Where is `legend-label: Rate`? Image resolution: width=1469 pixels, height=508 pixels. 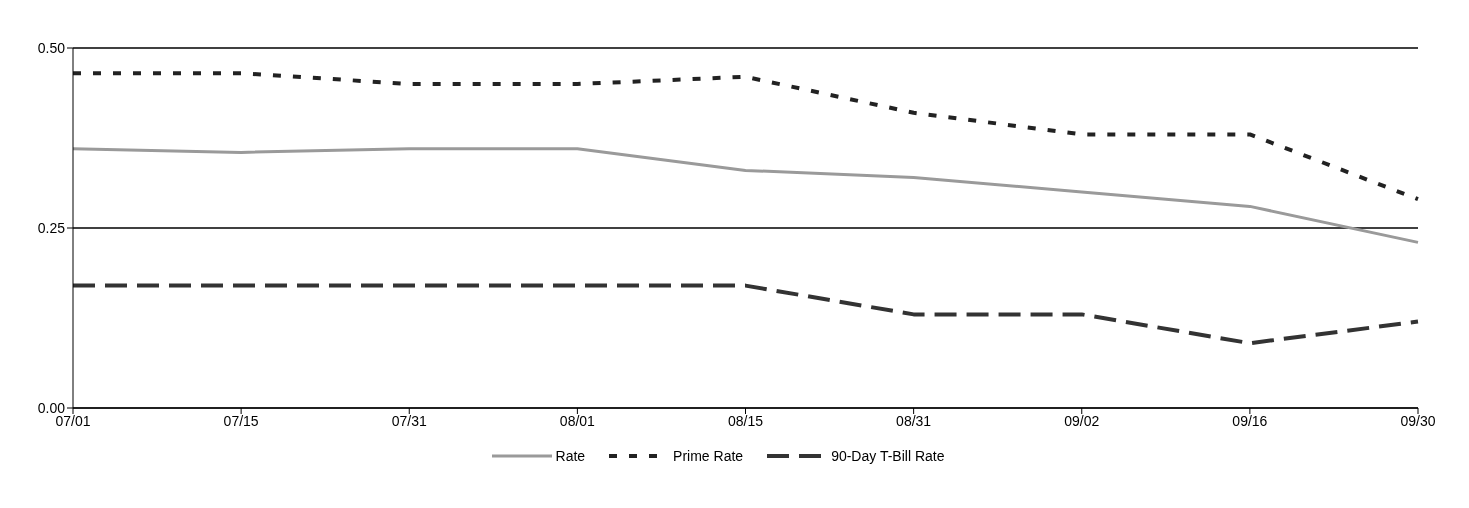
legend-label: Rate is located at coordinates (570, 456).